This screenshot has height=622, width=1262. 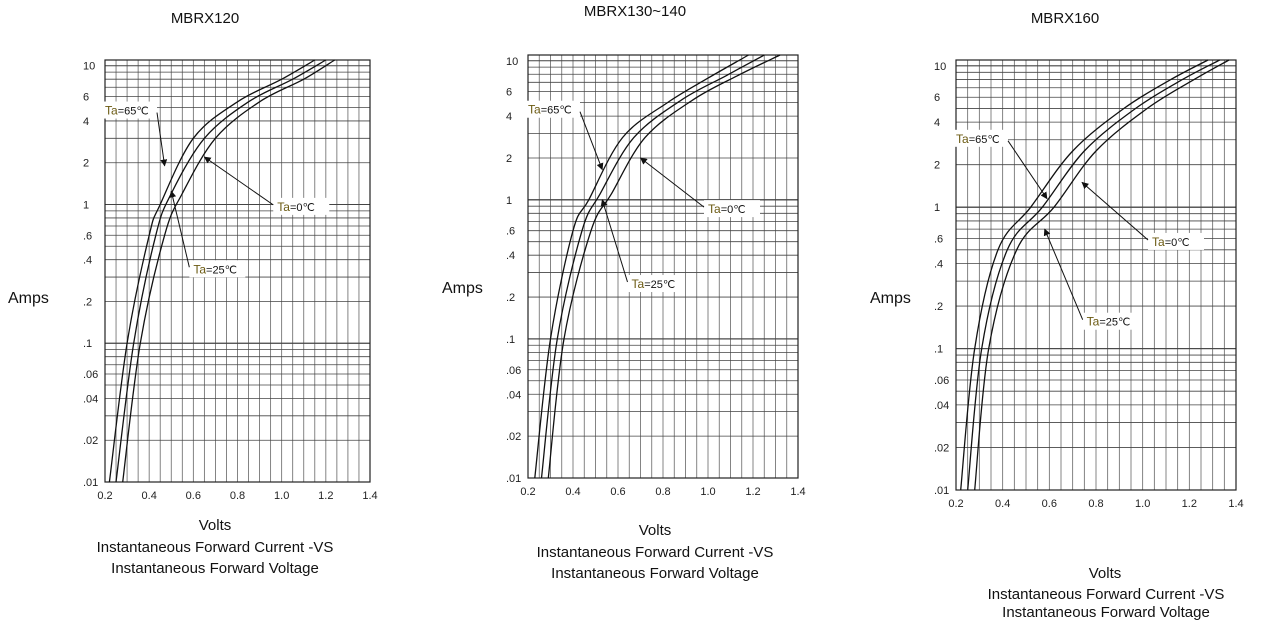 What do you see at coordinates (281, 496) in the screenshot?
I see `x-tick-label: 1.0` at bounding box center [281, 496].